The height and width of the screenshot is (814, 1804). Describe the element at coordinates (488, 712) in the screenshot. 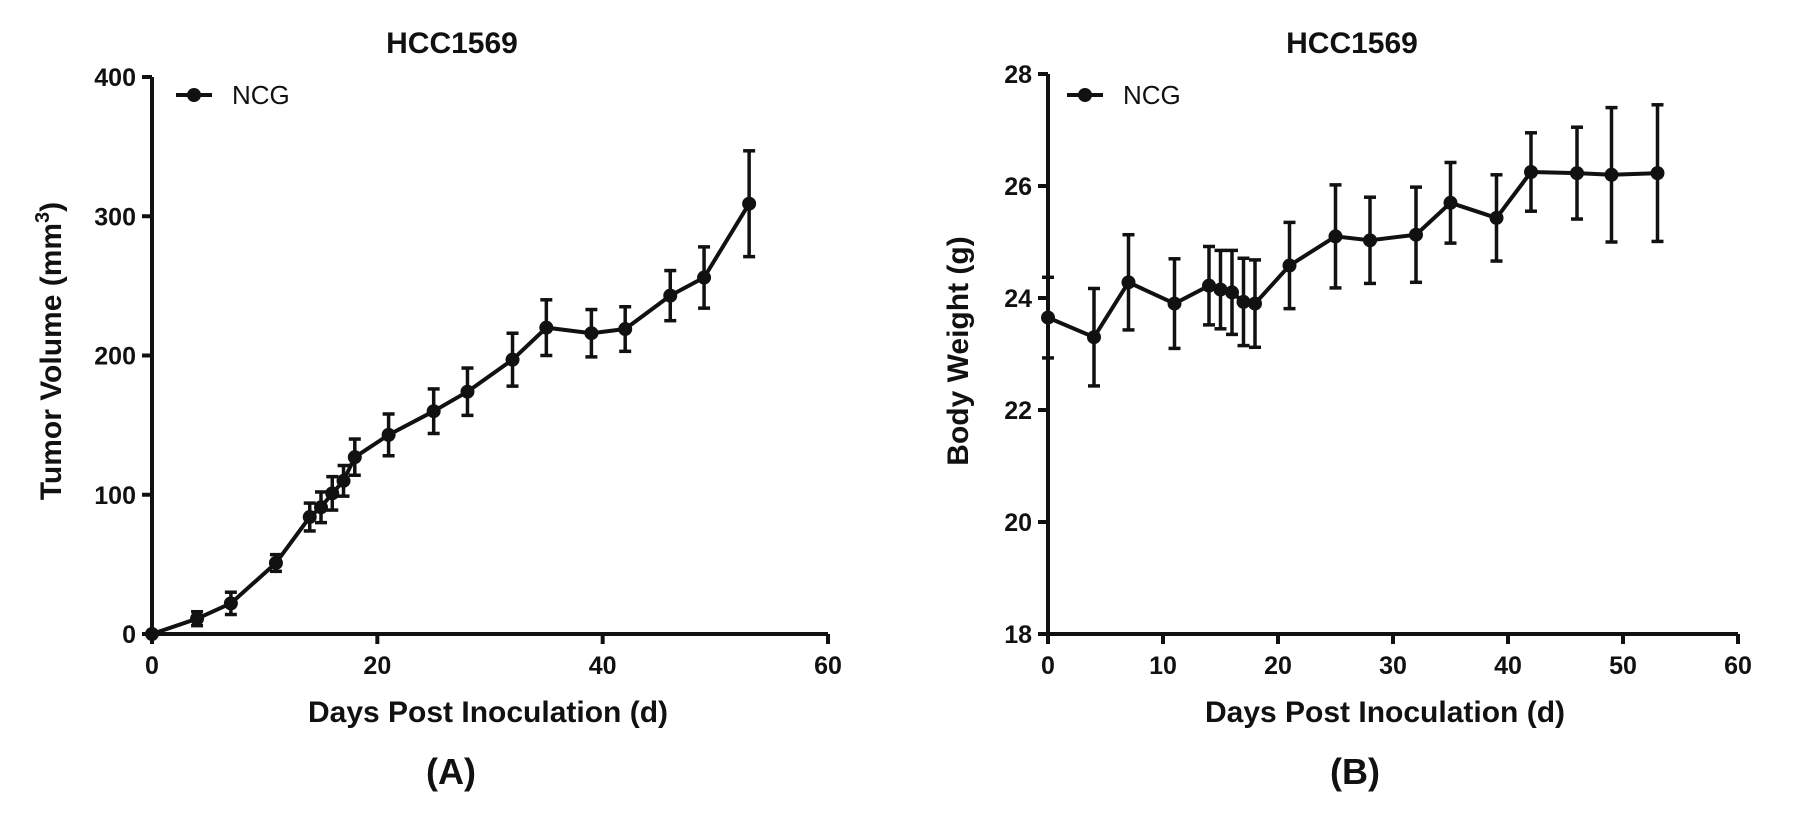

I see `panel-a-x-axis-label: Days Post Inoculation (d)` at that location.